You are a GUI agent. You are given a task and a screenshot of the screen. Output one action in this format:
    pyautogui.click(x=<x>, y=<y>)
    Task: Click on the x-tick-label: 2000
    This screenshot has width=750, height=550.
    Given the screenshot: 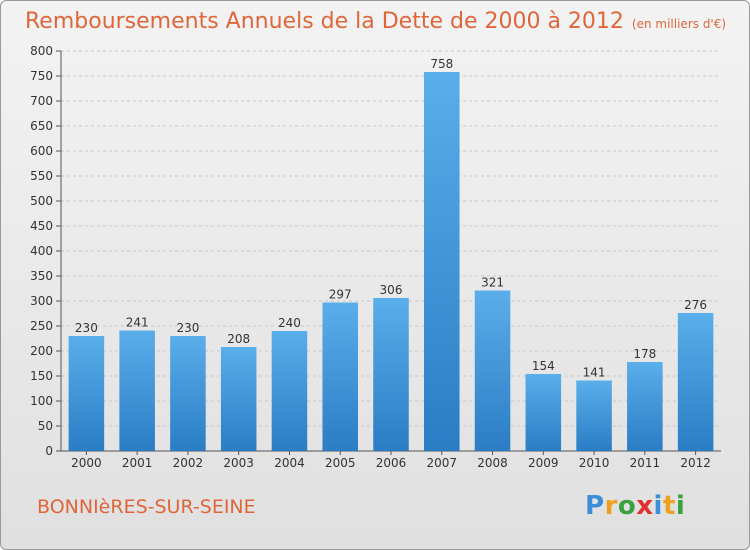 What is the action you would take?
    pyautogui.click(x=86, y=463)
    